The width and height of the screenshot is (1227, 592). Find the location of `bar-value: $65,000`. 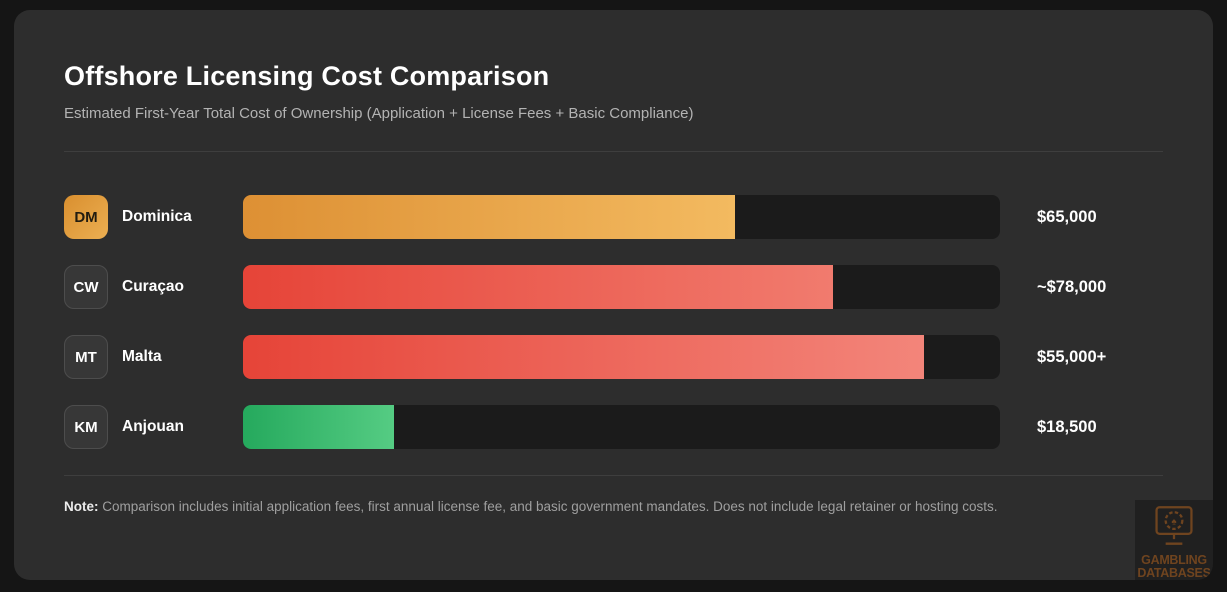

bar-value: $65,000 is located at coordinates (1067, 216).